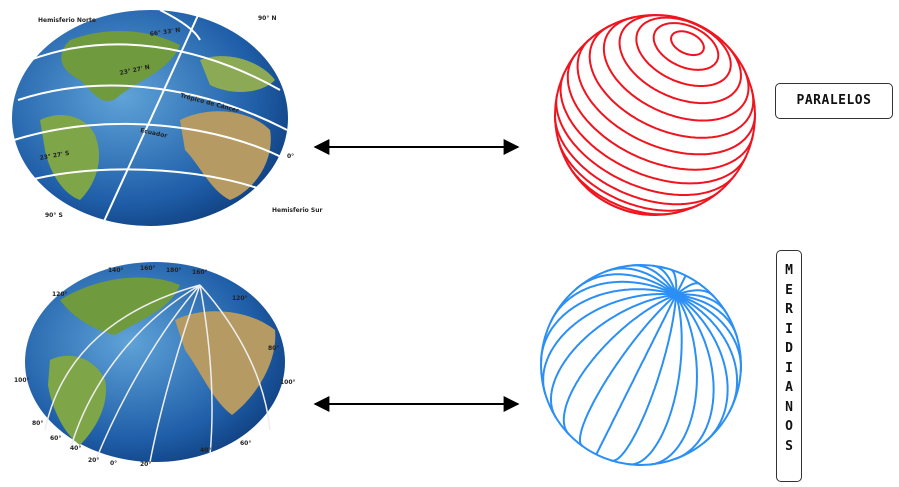  I want to click on globe-label: Hemisferio Norte, so click(67, 20).